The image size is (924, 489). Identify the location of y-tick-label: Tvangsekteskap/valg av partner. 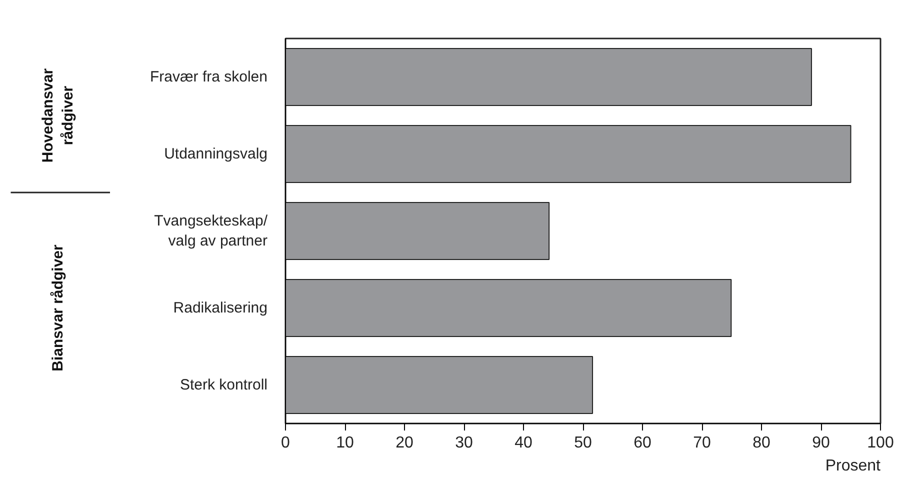
(211, 231).